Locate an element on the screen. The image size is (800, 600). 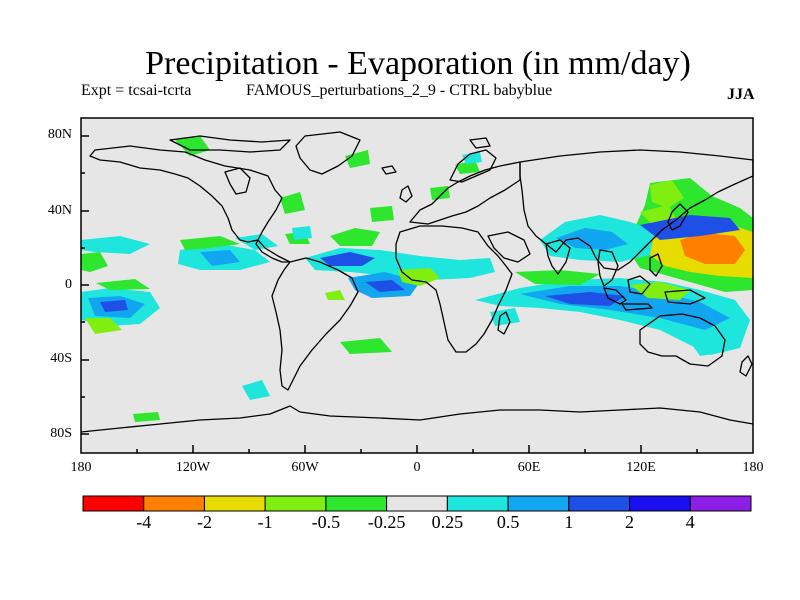
pac-south-cyan is located at coordinates (707, 347).